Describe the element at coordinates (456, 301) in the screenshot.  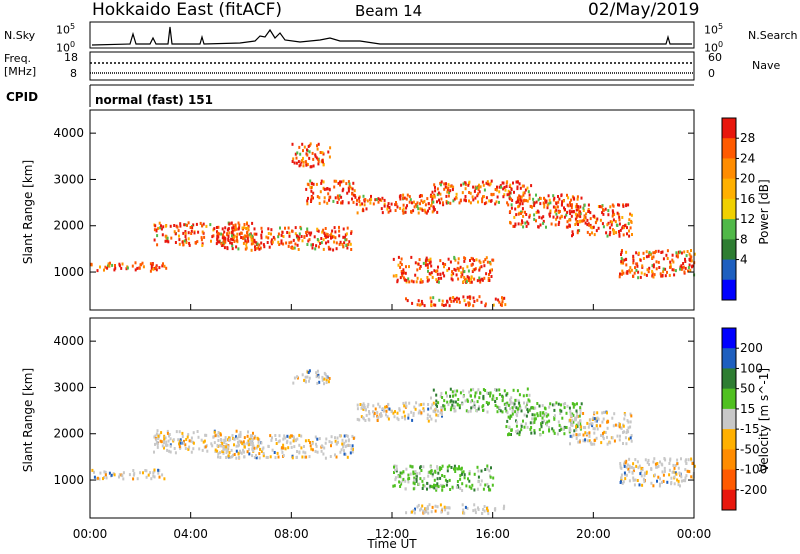
I see `data-band` at that location.